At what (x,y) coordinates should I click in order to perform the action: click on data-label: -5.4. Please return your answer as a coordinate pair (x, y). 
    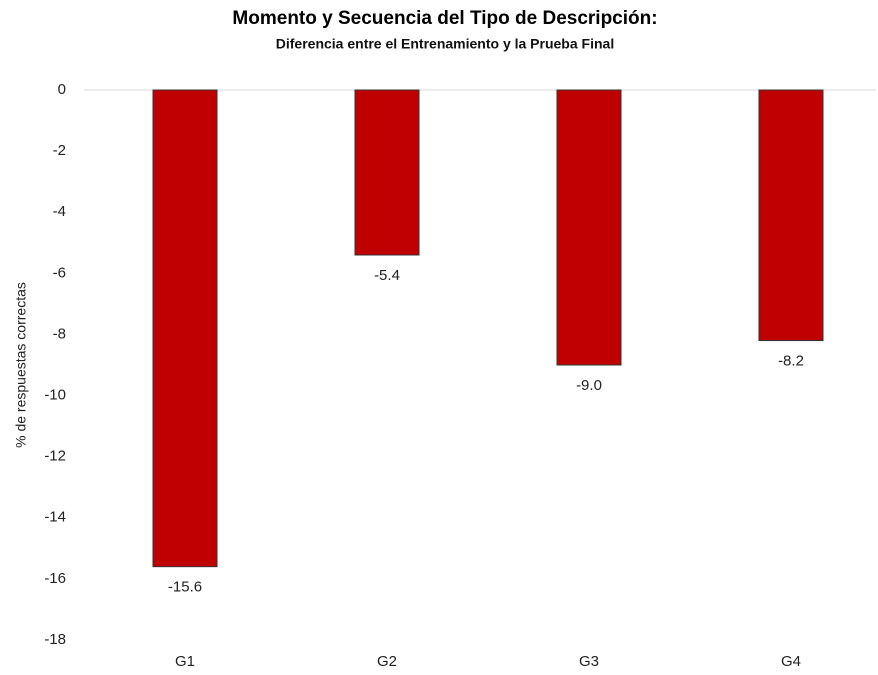
    Looking at the image, I should click on (387, 275).